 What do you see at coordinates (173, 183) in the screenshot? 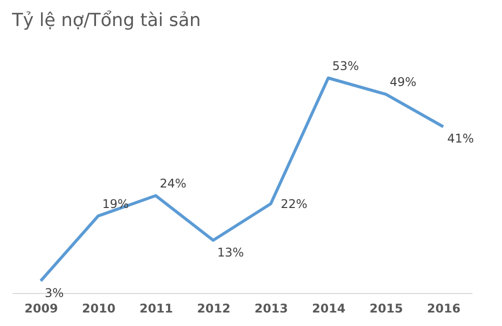
I see `data-label: 24%` at bounding box center [173, 183].